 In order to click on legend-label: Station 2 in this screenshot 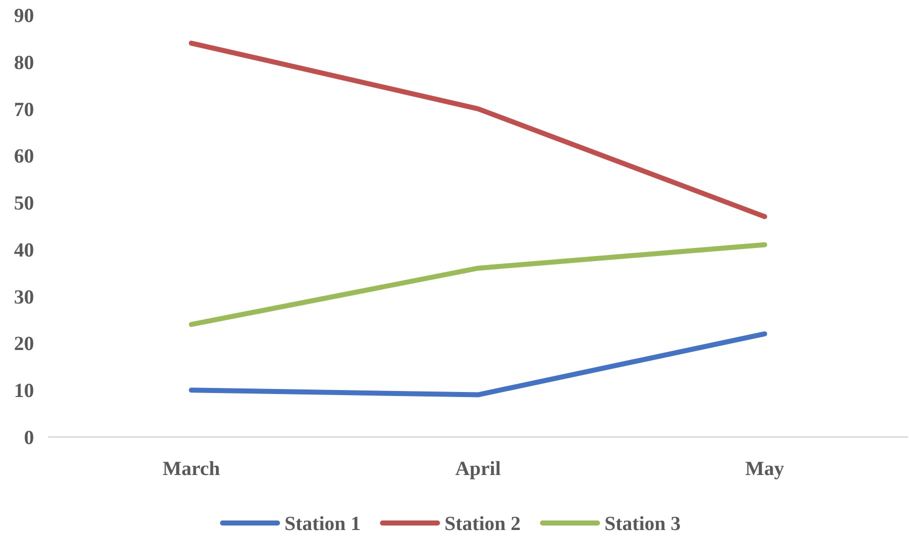, I will do `click(482, 524)`.